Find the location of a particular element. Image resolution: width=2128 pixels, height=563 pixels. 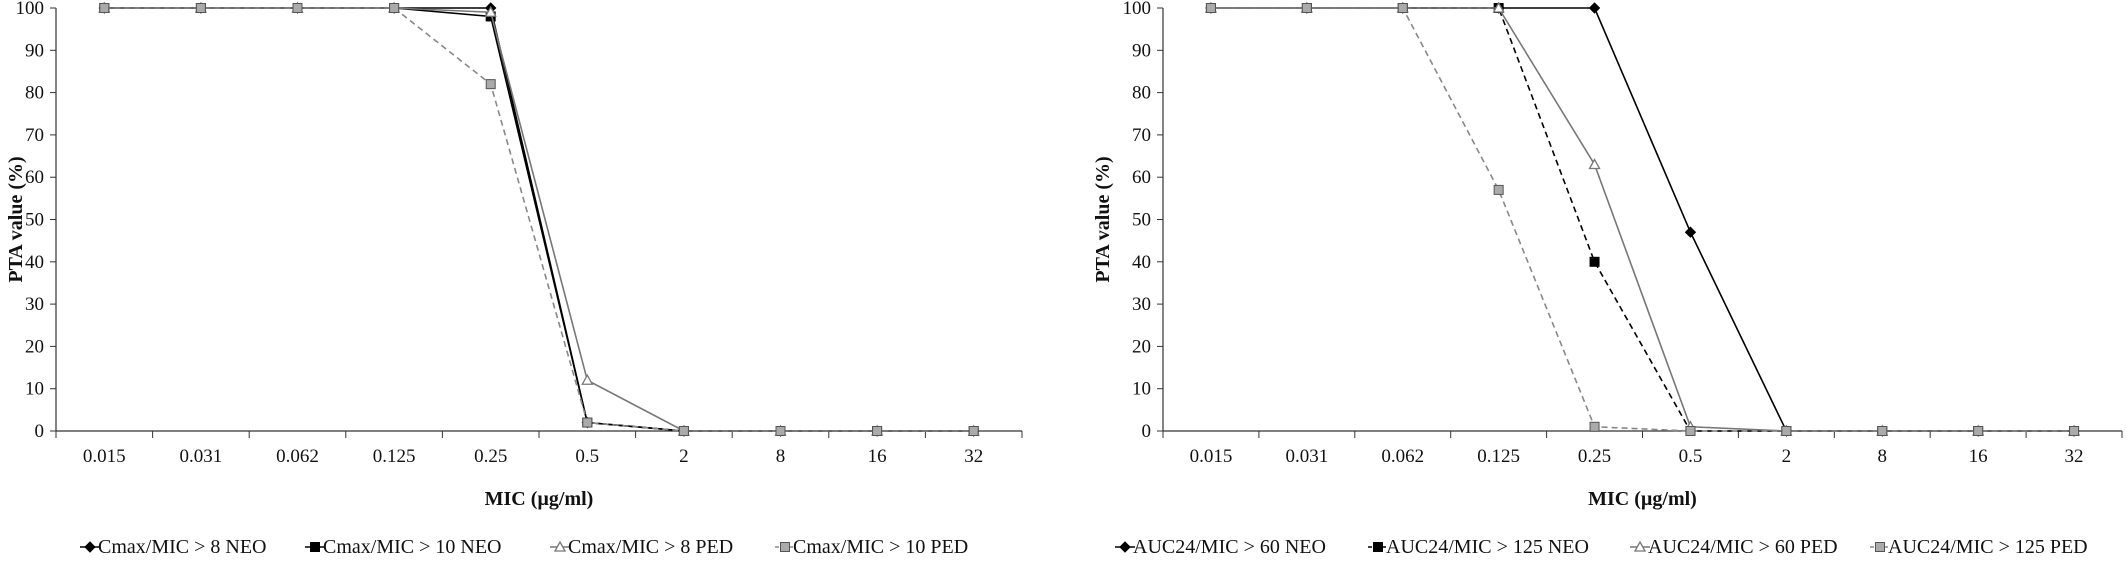

legend-item: AUC24/MIC > 125 NEO is located at coordinates (1478, 547).